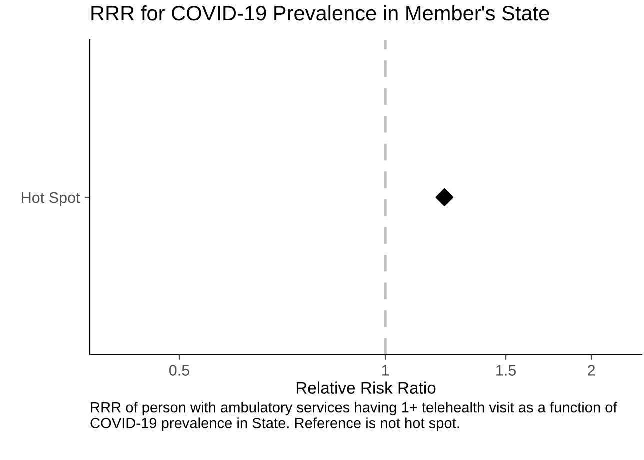  What do you see at coordinates (354, 417) in the screenshot?
I see `text: RRR of person with ambulatory services having 1+ telehealth visit as a function of COVID-19 prevalence in State. Reference is not hot spot.` at bounding box center [354, 417].